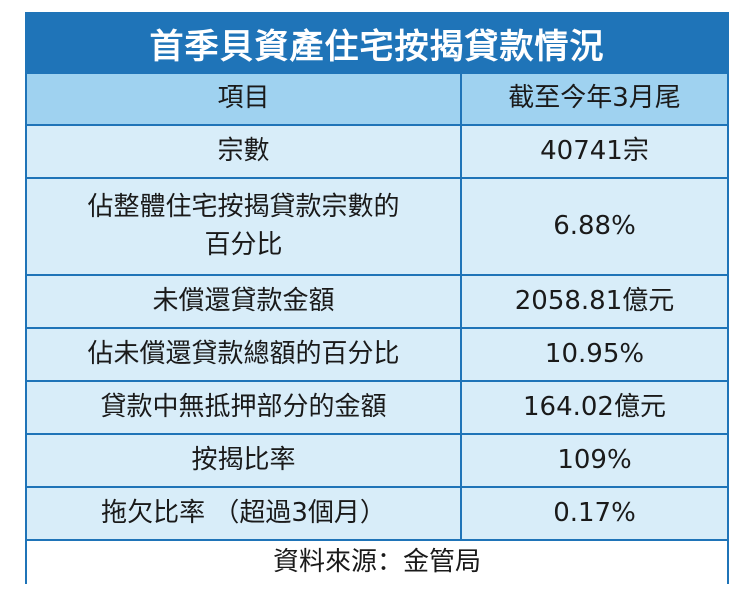  Describe the element at coordinates (244, 301) in the screenshot. I see `row-label: 未償還貸款金額` at that location.